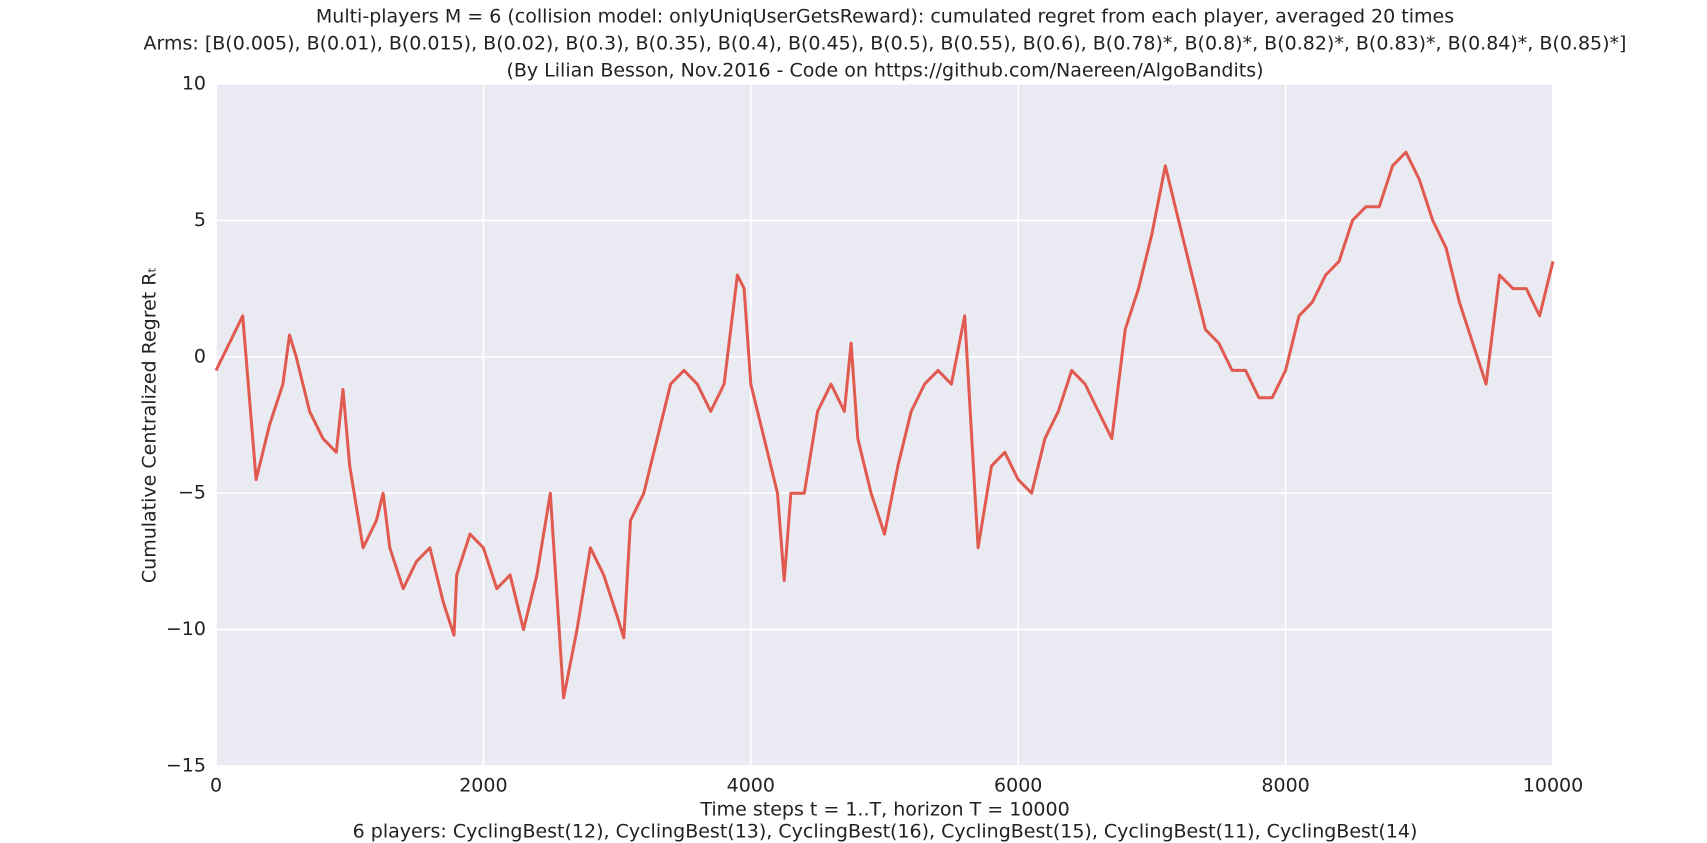  I want to click on y-tick-label: 5, so click(200, 220).